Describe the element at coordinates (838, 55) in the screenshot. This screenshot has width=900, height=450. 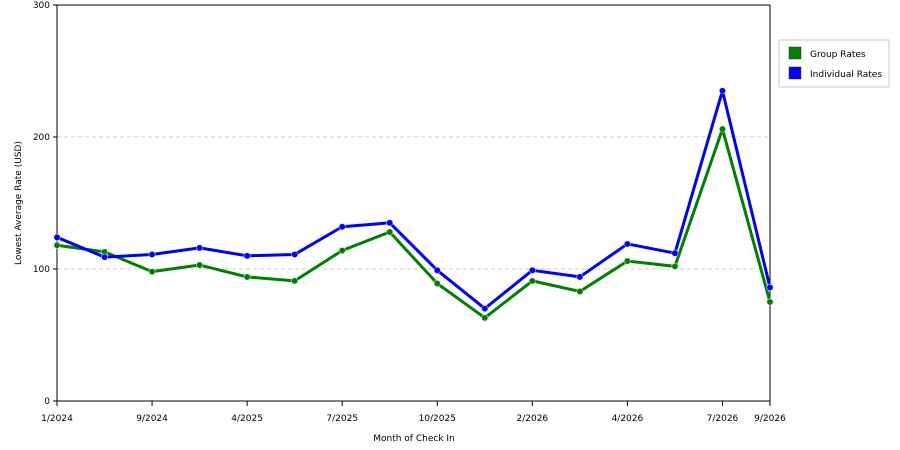
I see `legend-label-group-rates: Group Rates` at that location.